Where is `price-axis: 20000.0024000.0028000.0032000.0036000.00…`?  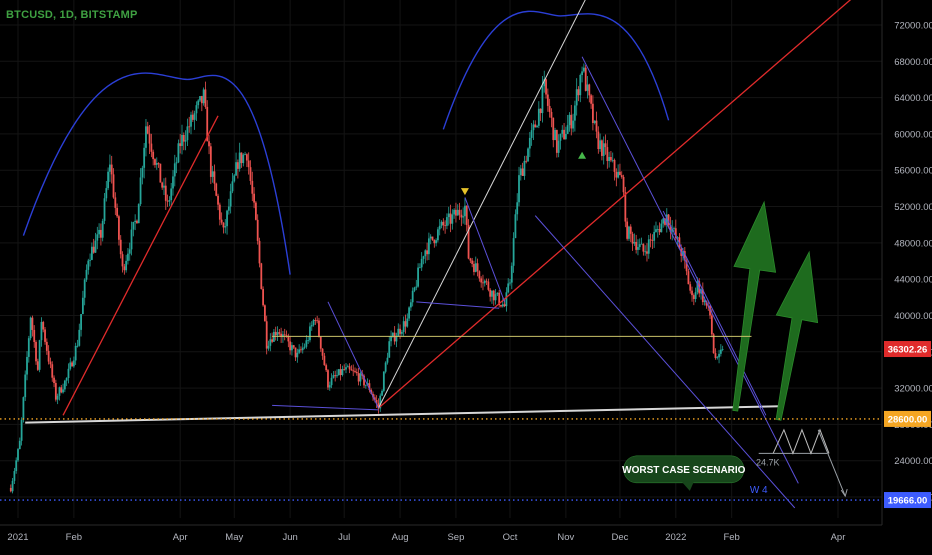
price-axis: 20000.0024000.0028000.0032000.0036000.00… is located at coordinates (906, 275).